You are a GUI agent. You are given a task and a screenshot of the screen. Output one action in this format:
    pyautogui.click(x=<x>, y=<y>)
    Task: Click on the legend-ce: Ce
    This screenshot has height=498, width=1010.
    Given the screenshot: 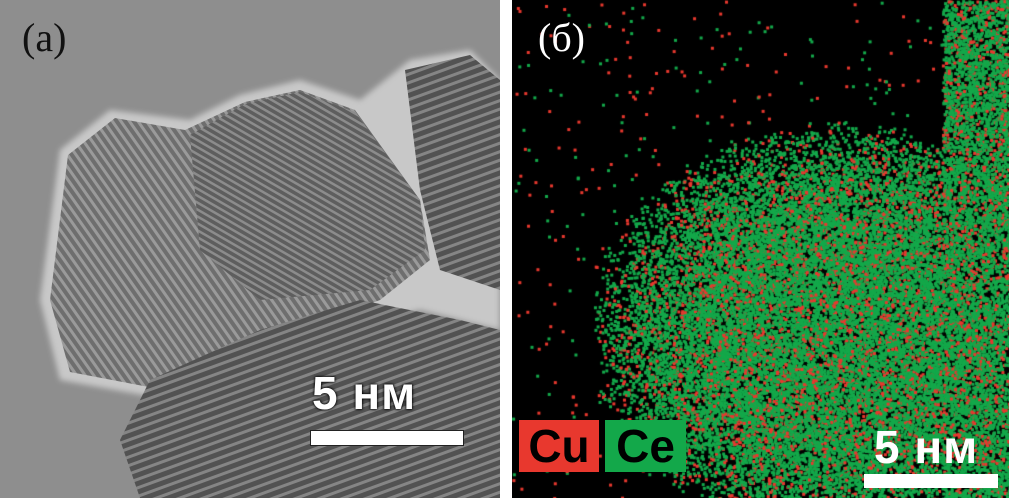 What is the action you would take?
    pyautogui.click(x=645, y=446)
    